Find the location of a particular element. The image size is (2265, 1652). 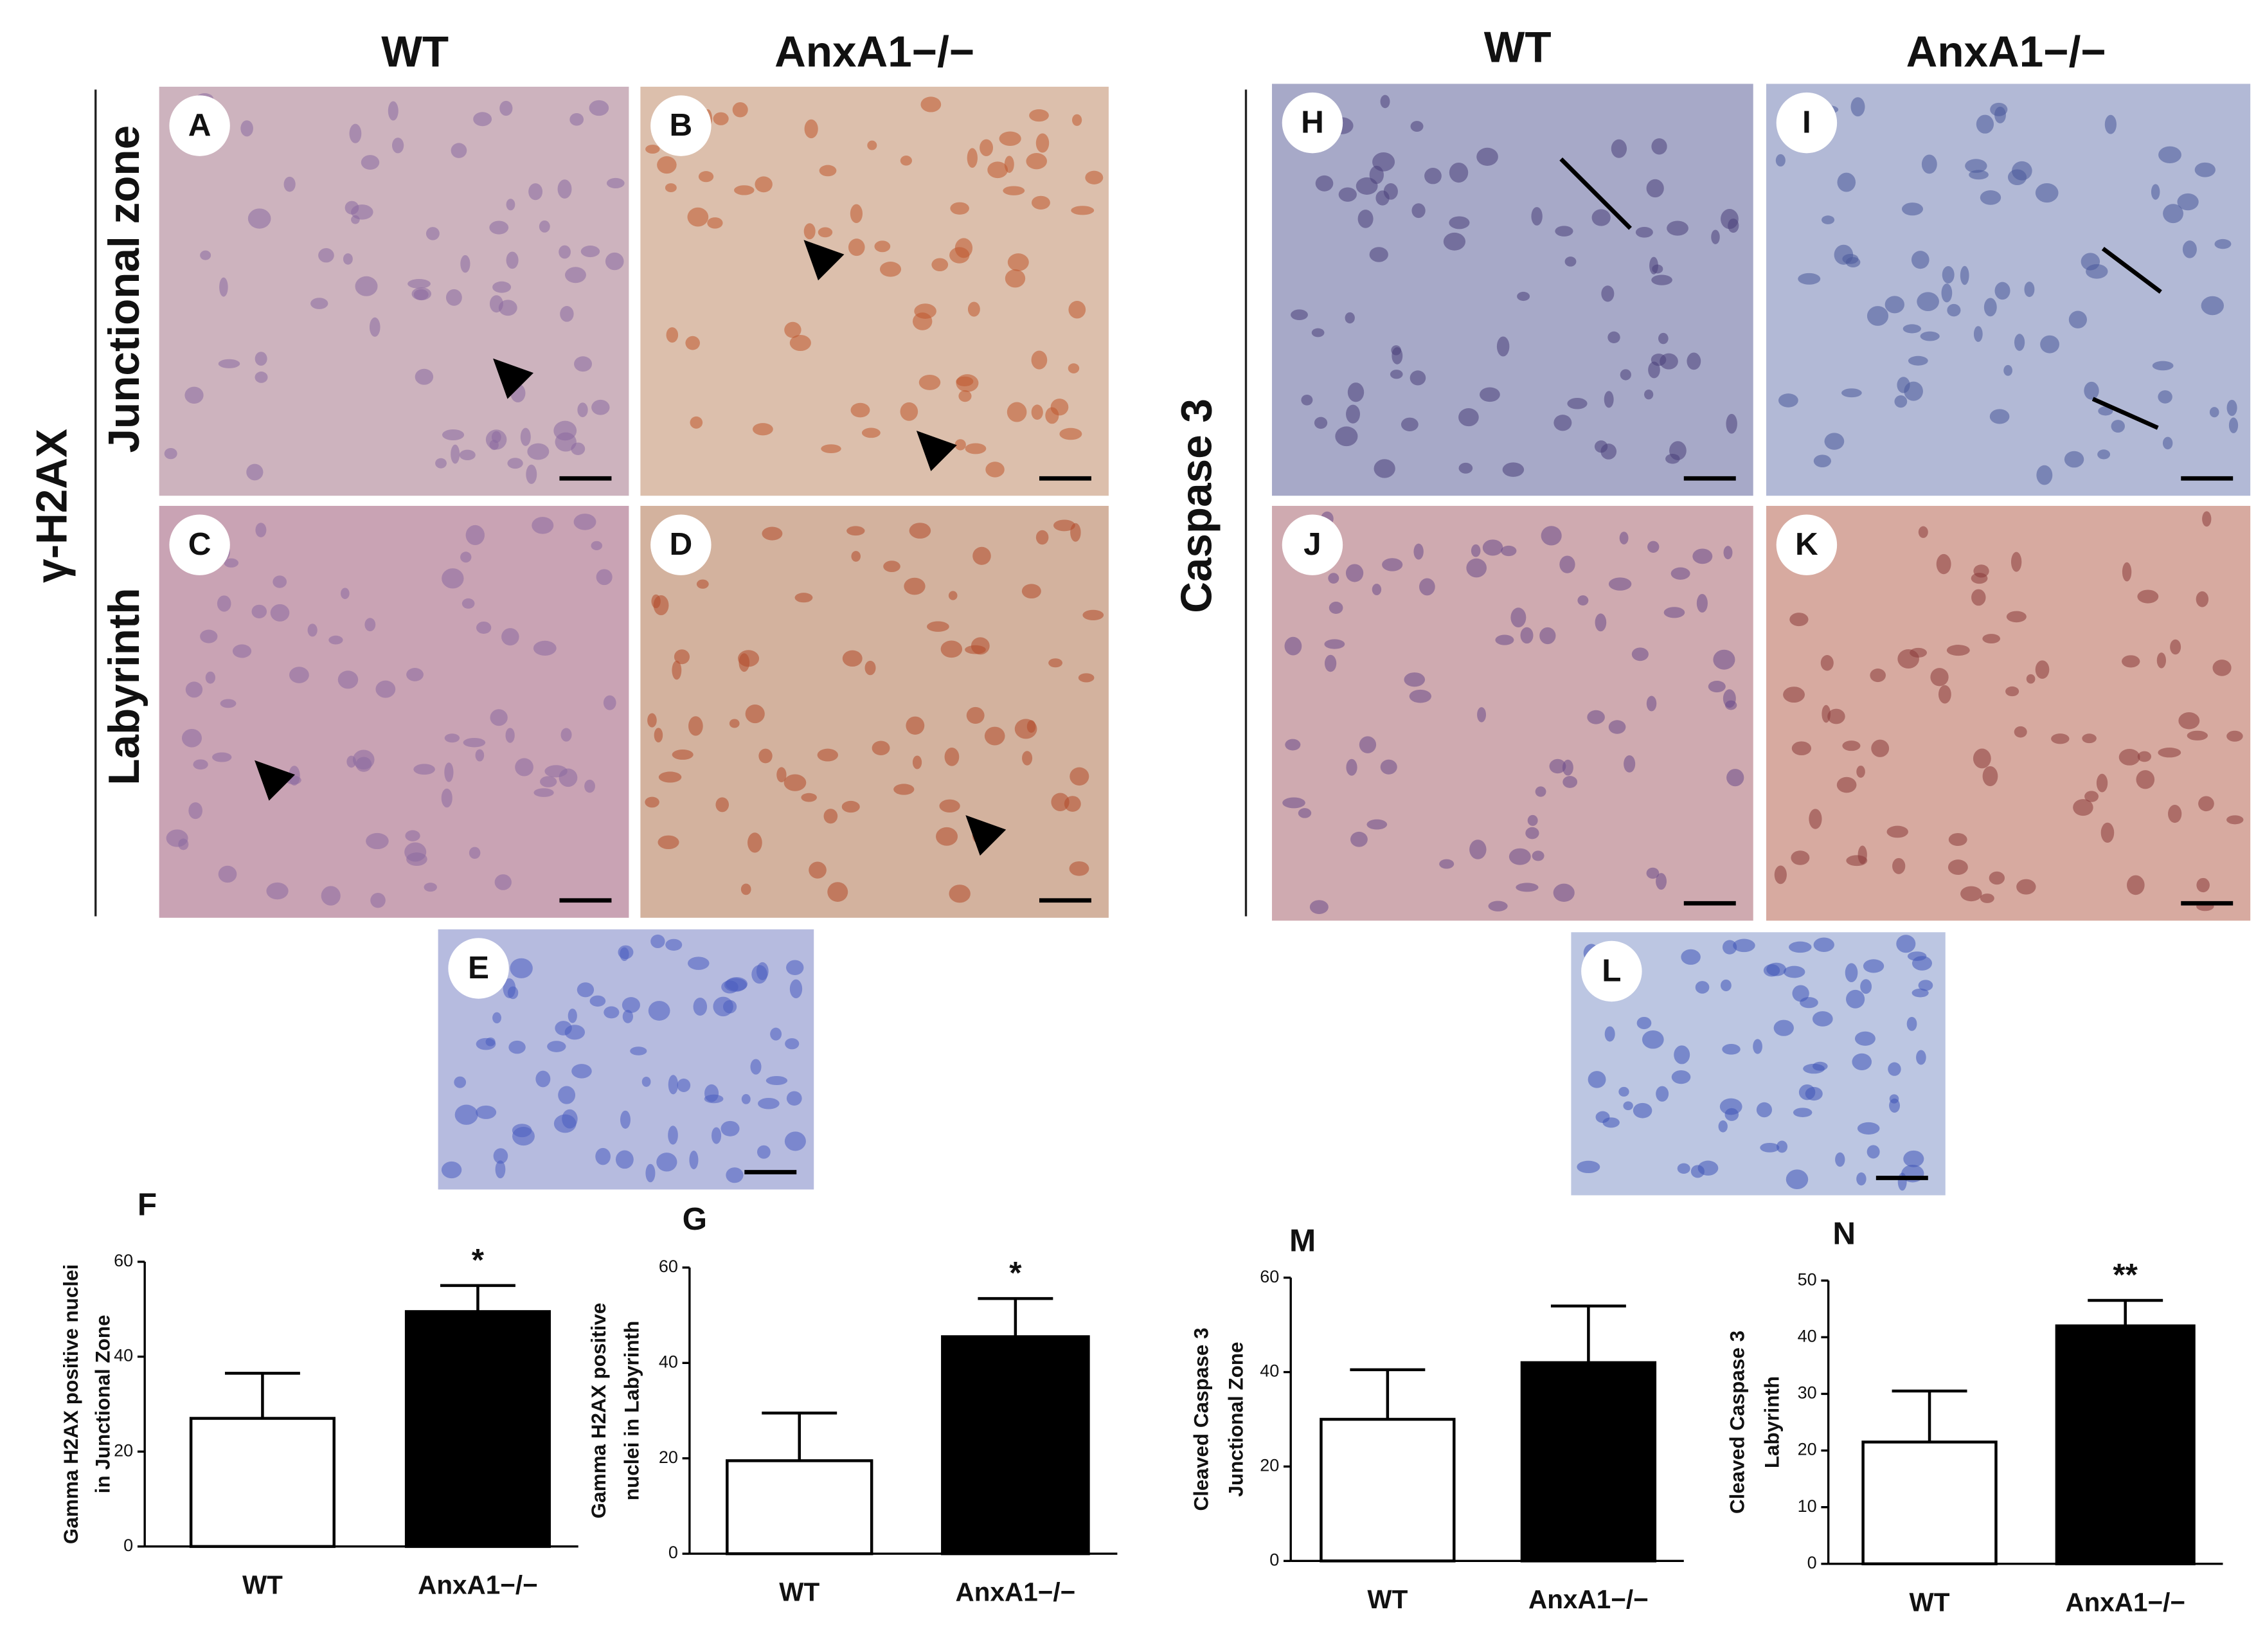

y-axis-label: in Junctional Zone is located at coordinates (103, 1404).